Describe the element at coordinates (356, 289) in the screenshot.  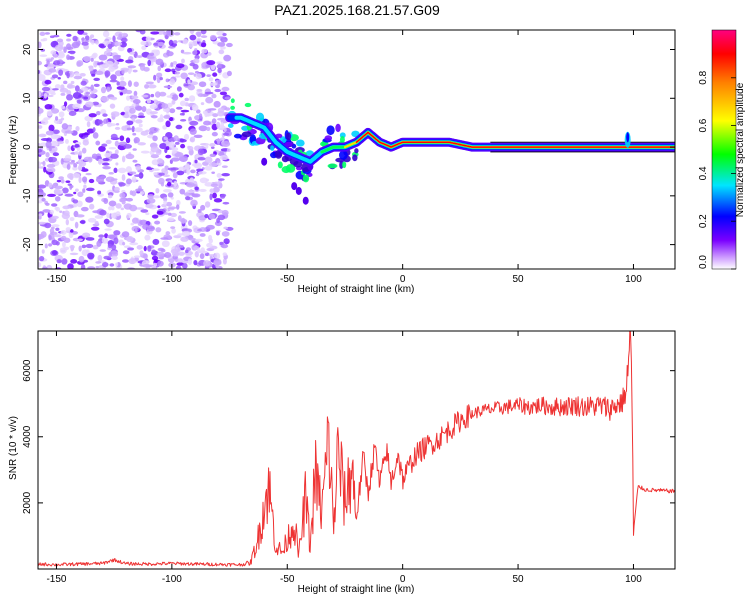
I see `spectrogram-x-label: Height of straight line (km)` at that location.